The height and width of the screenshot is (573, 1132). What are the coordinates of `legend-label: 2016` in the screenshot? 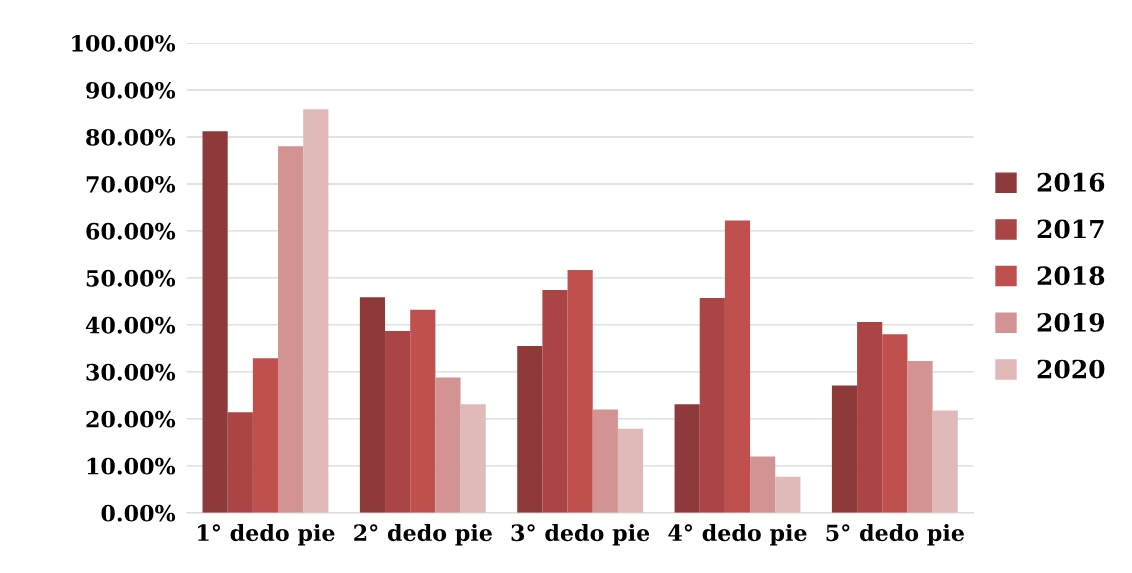 It's located at (1071, 182).